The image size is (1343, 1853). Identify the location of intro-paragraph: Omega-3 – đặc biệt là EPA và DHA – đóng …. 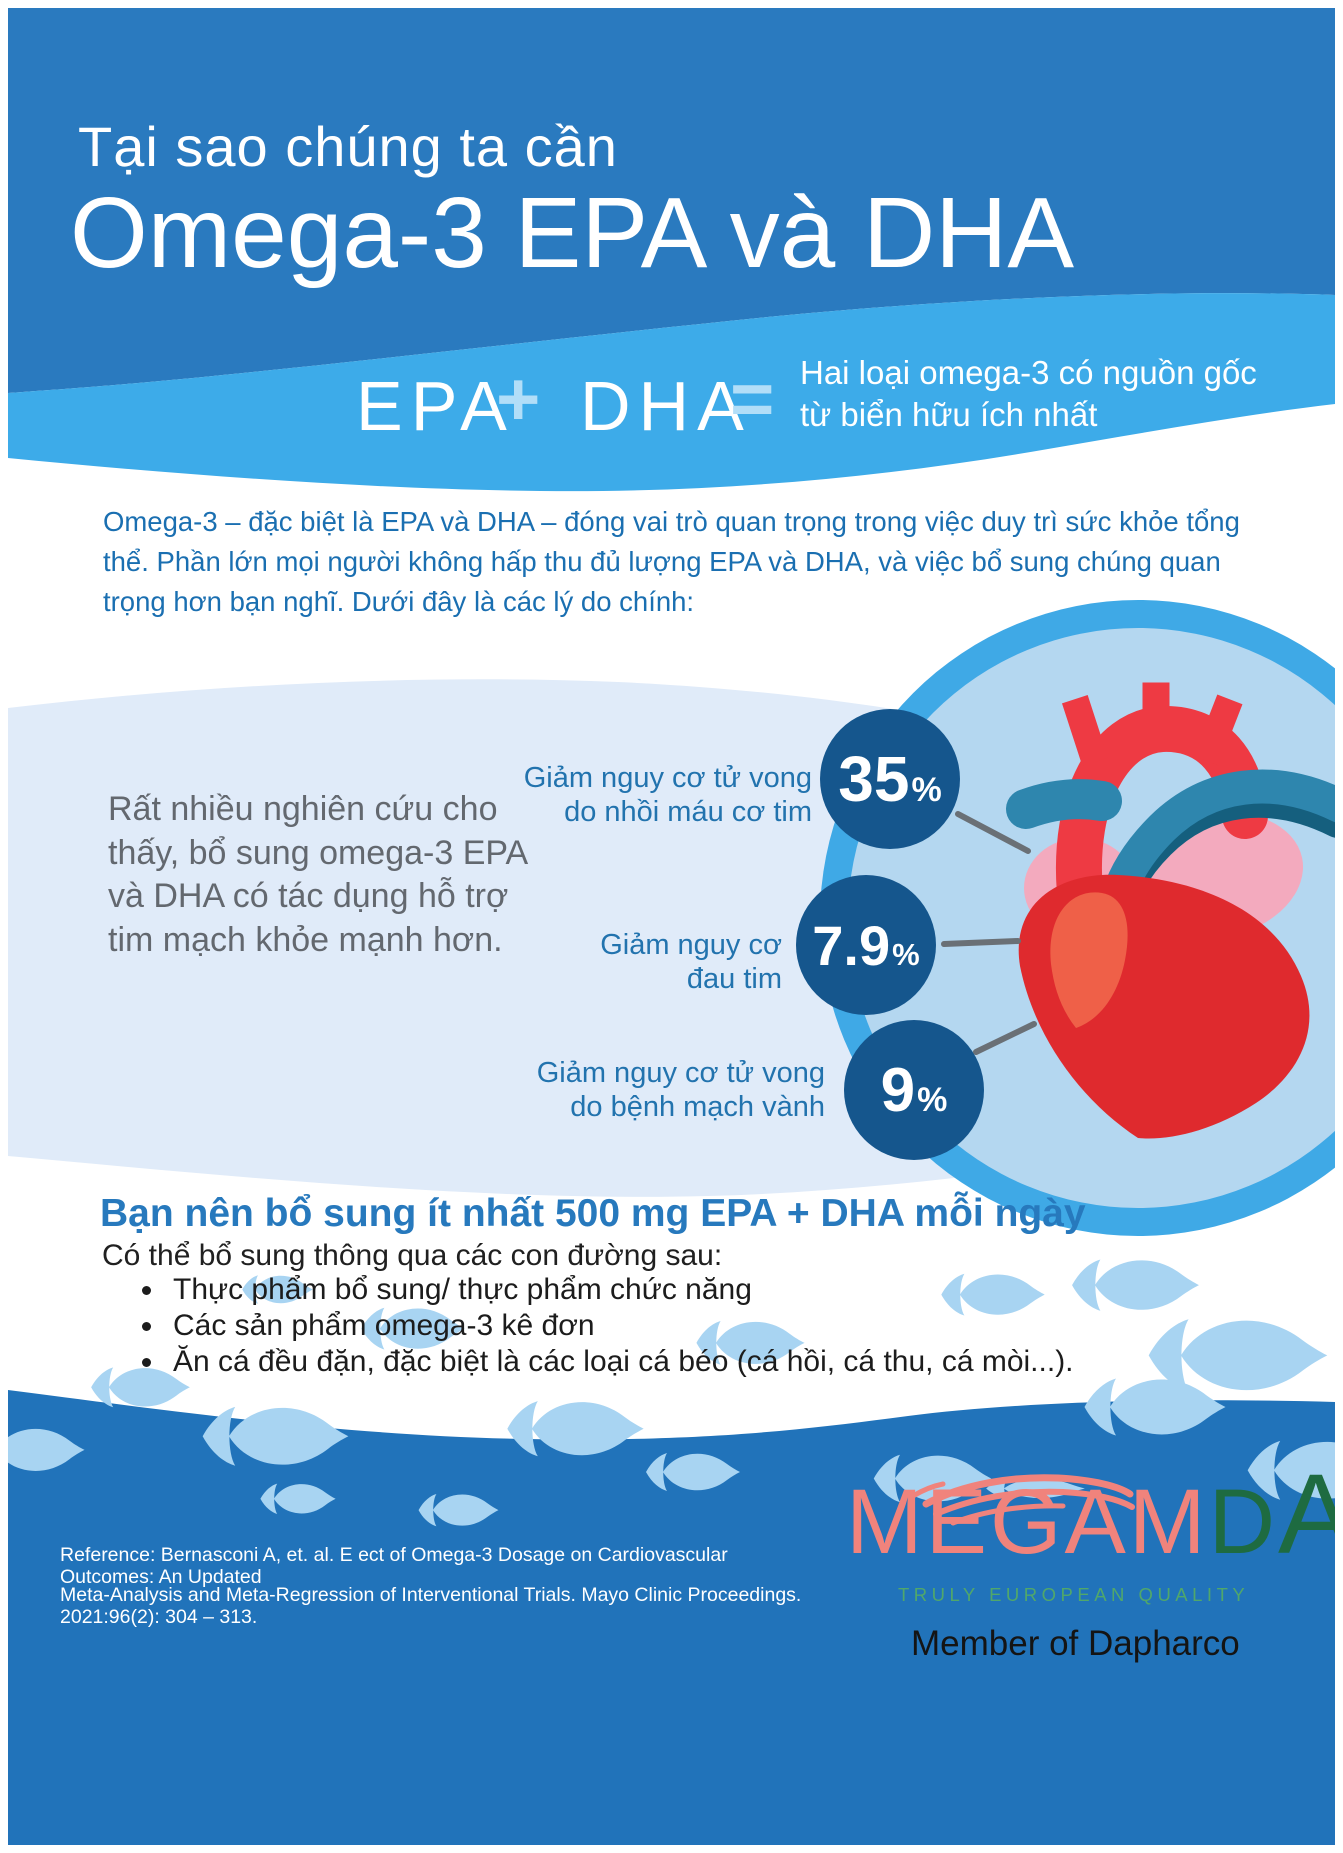
(671, 561).